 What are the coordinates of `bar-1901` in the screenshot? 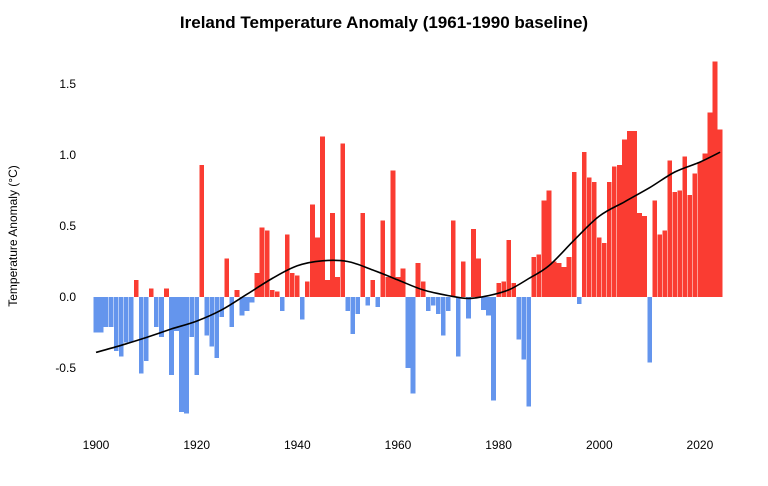 It's located at (101, 315).